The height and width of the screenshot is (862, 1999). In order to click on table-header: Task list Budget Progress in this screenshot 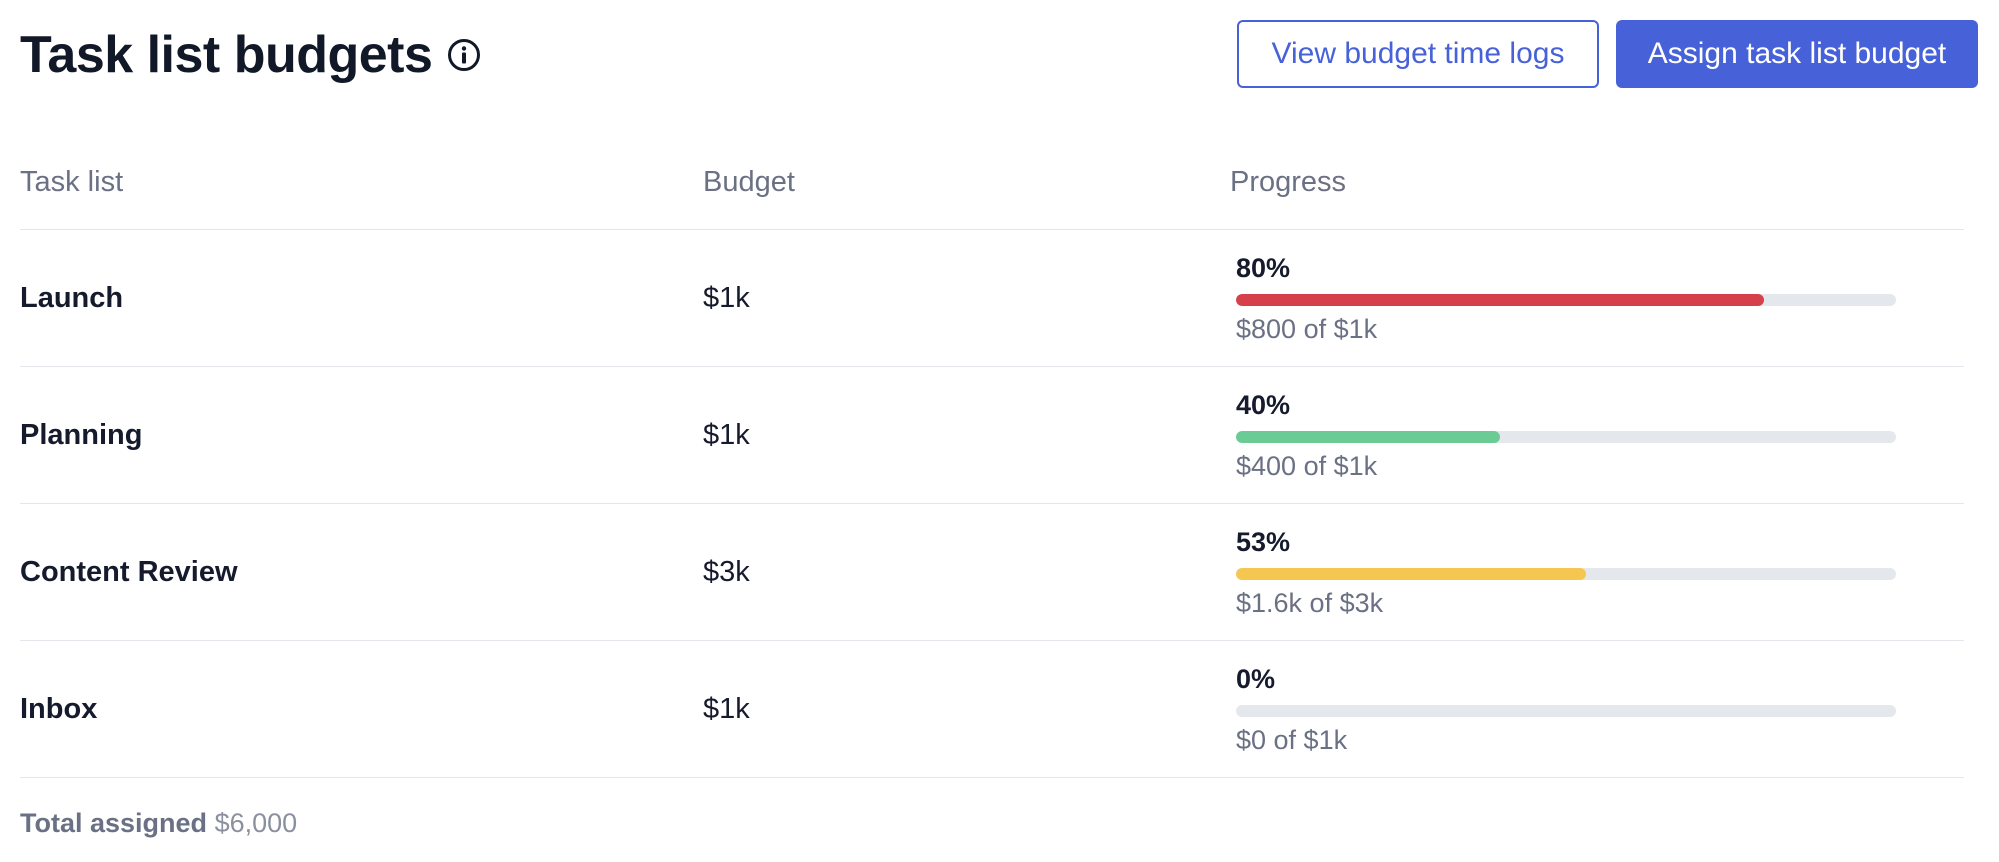, I will do `click(992, 190)`.